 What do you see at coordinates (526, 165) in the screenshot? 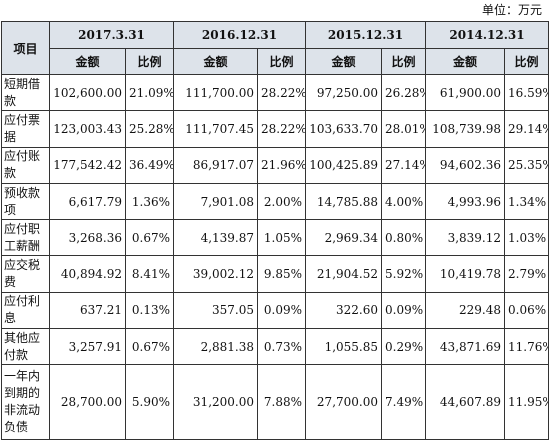
I see `cell-ratio: 25.35%` at bounding box center [526, 165].